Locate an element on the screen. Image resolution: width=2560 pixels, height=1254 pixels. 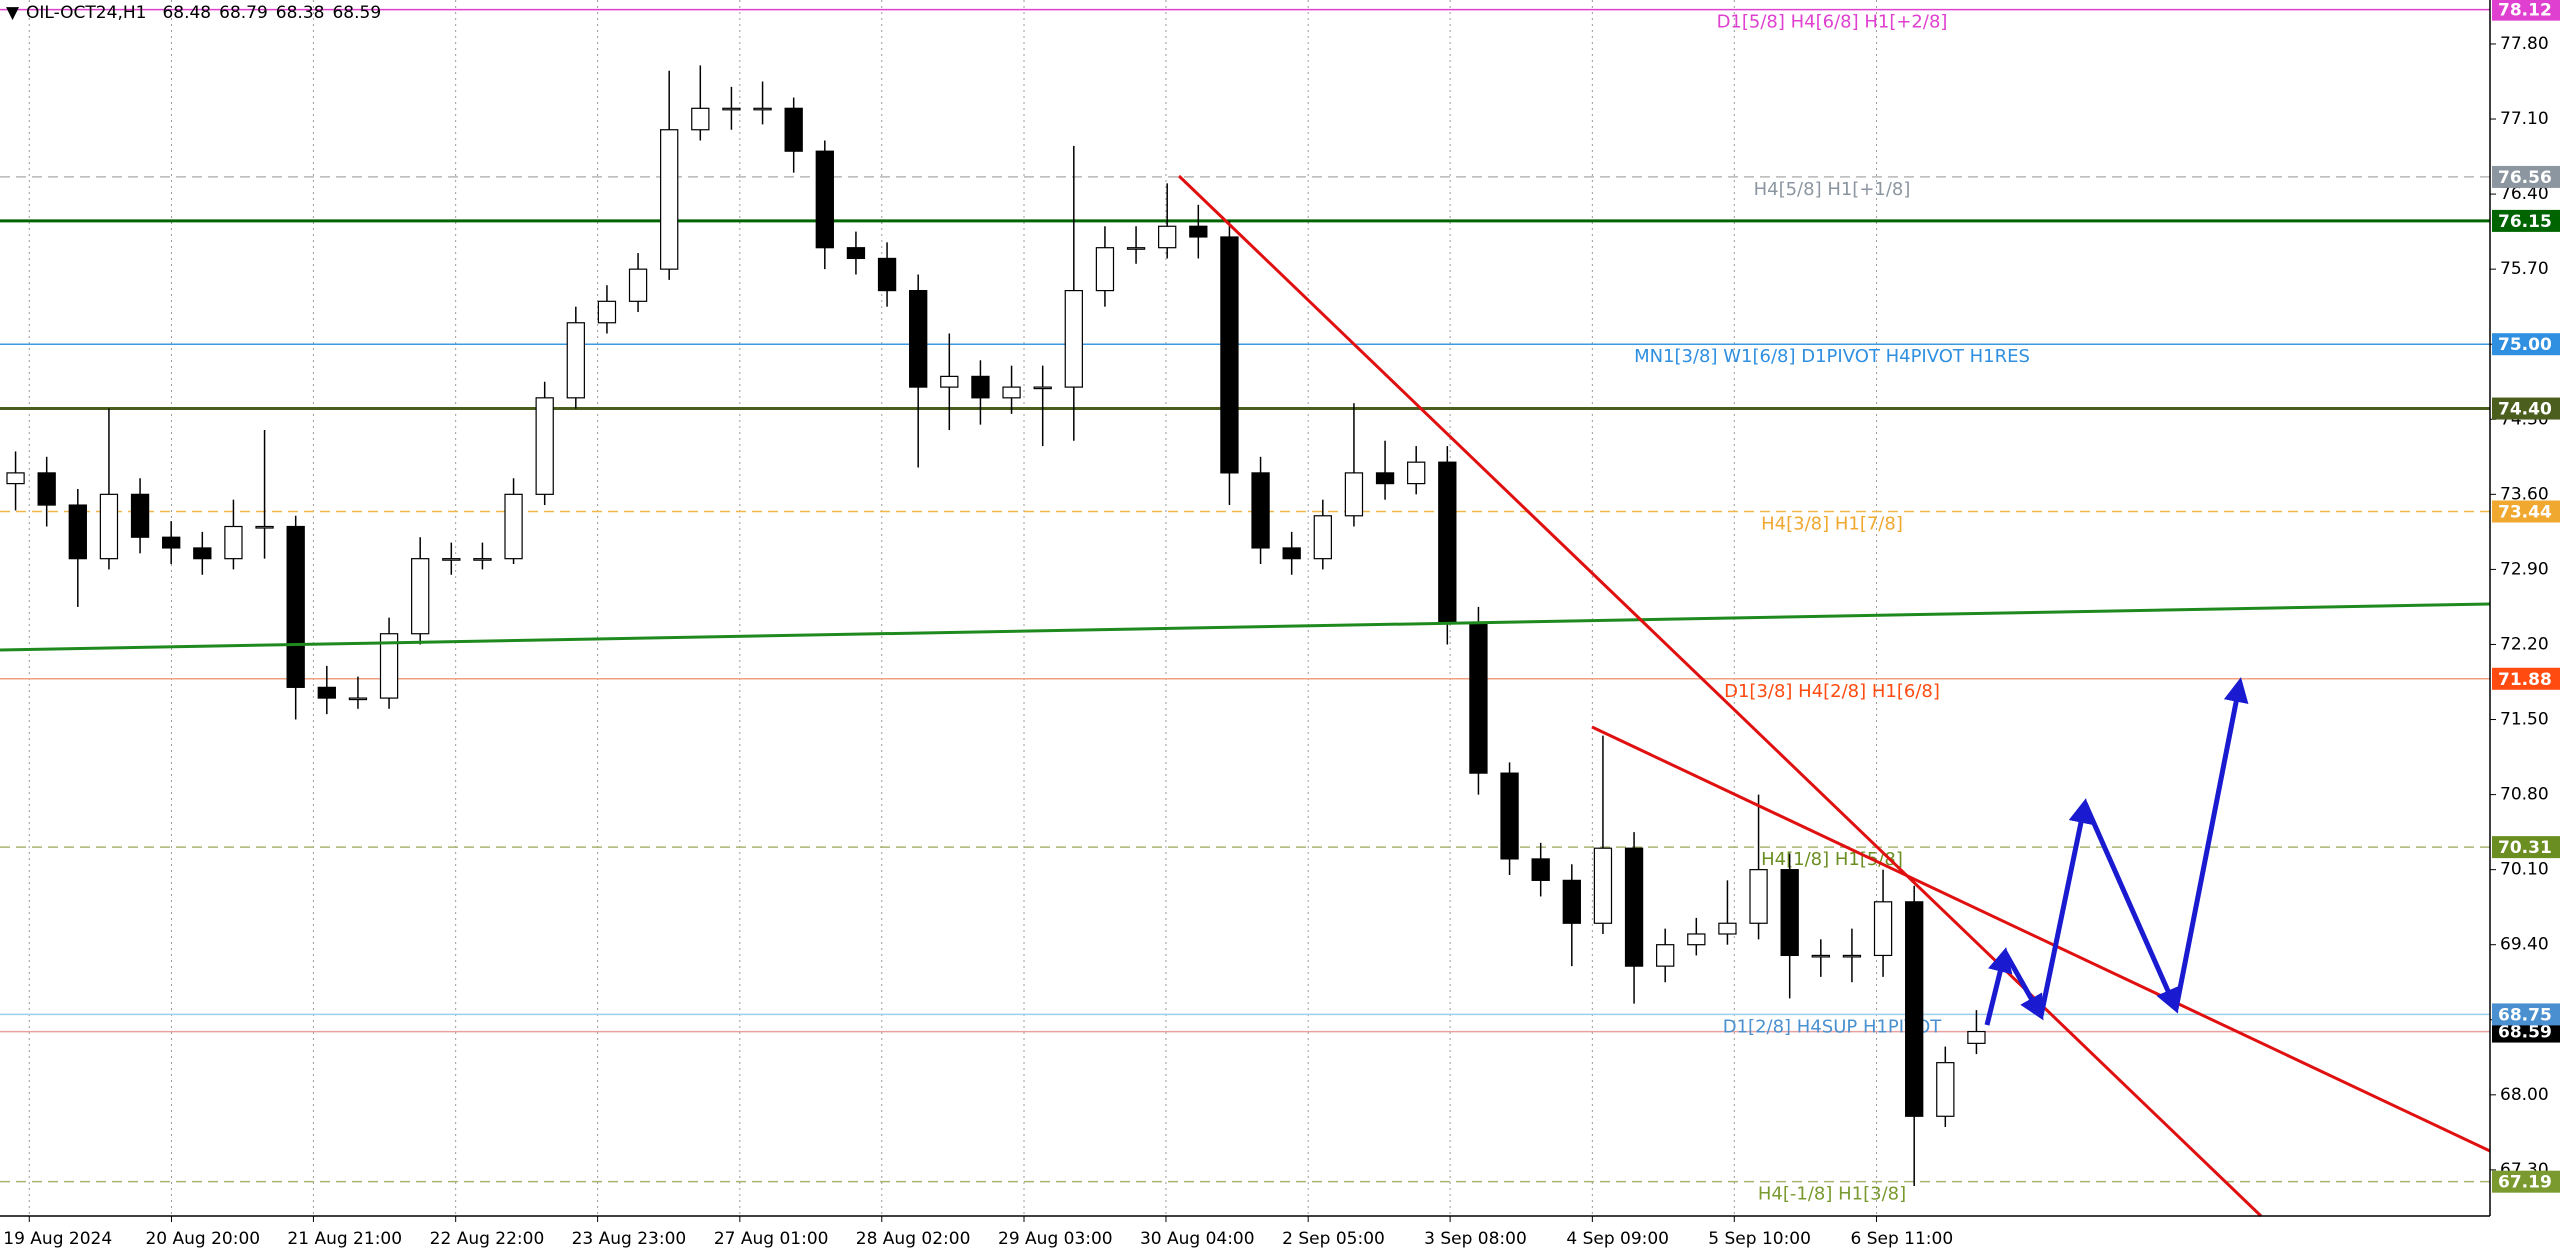
price-tag-label: 70.31 is located at coordinates (2525, 848).